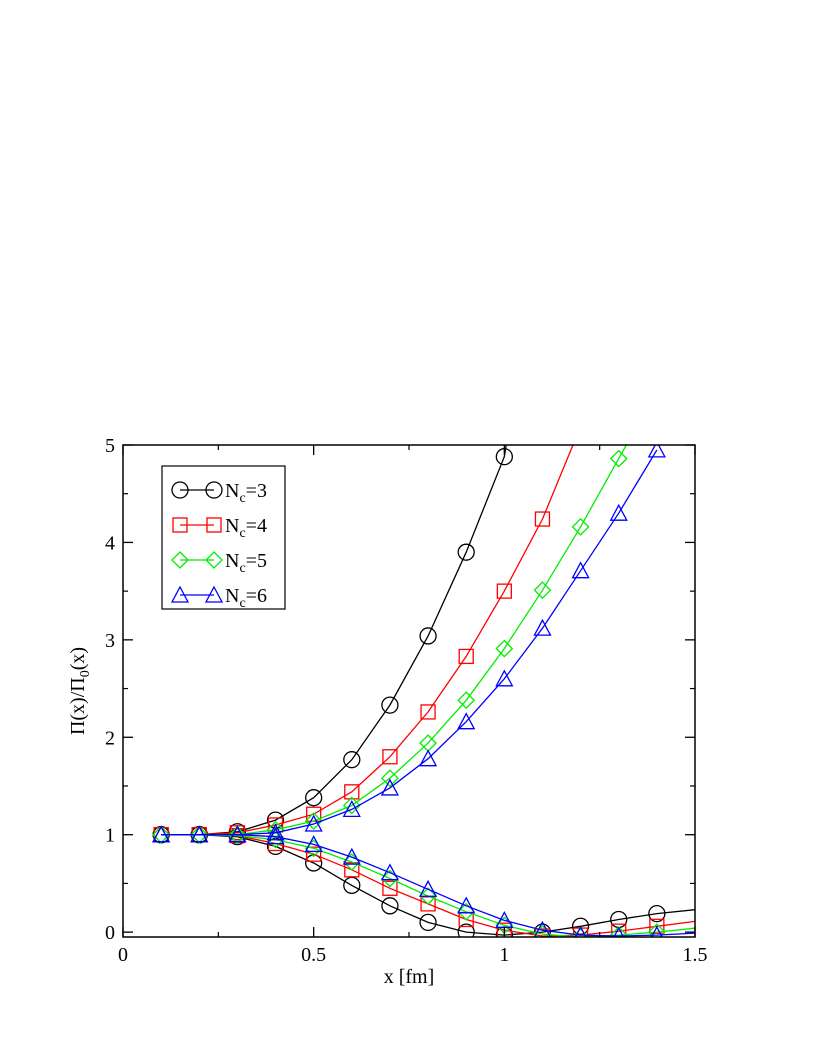 This screenshot has height=1058, width=817. I want to click on y-axis-label-sub: 0, so click(85, 673).